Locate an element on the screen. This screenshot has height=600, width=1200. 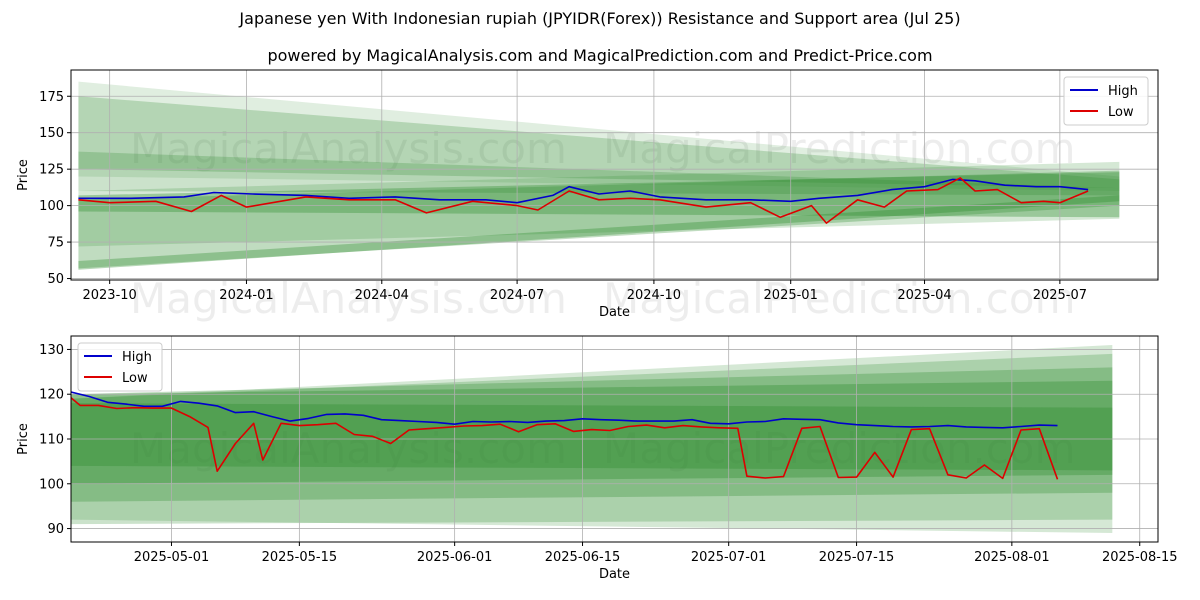
x-tick-label: 2025-08-01 is located at coordinates (1012, 557).